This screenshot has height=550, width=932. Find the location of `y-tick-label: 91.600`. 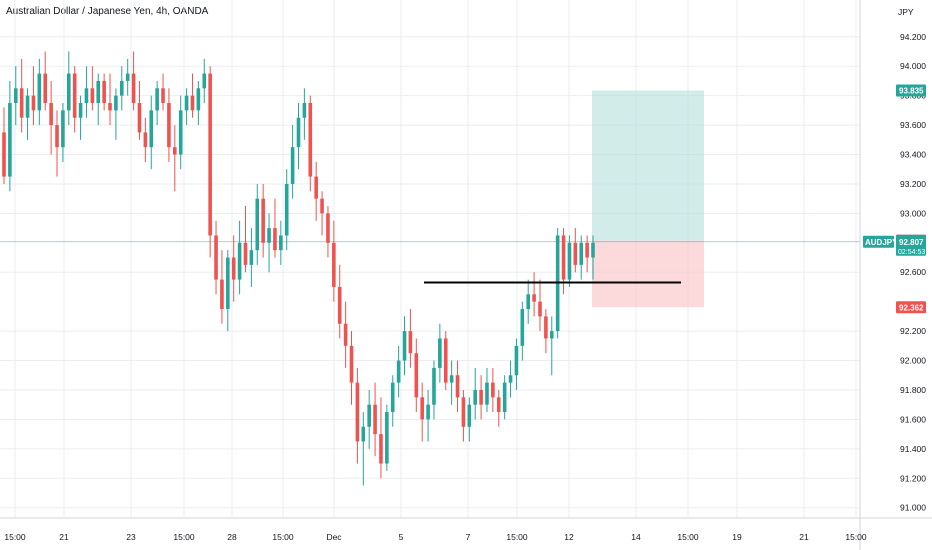

y-tick-label: 91.600 is located at coordinates (913, 419).